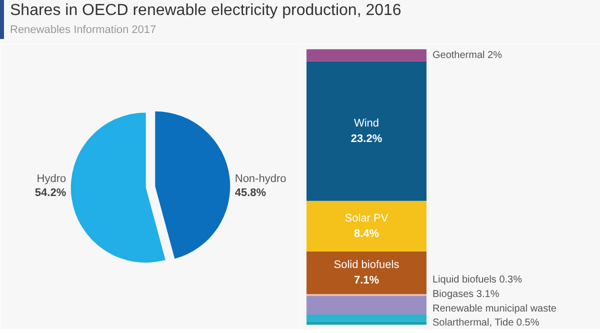  Describe the element at coordinates (367, 123) in the screenshot. I see `series-label: Wind` at that location.